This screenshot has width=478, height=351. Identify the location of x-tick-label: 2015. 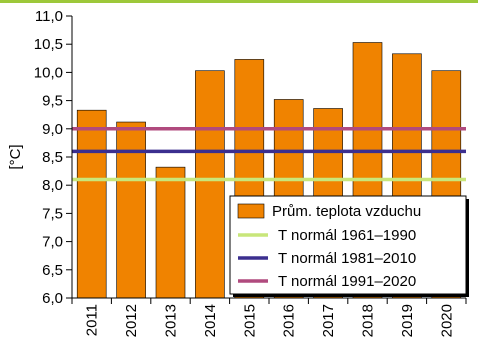
(249, 320).